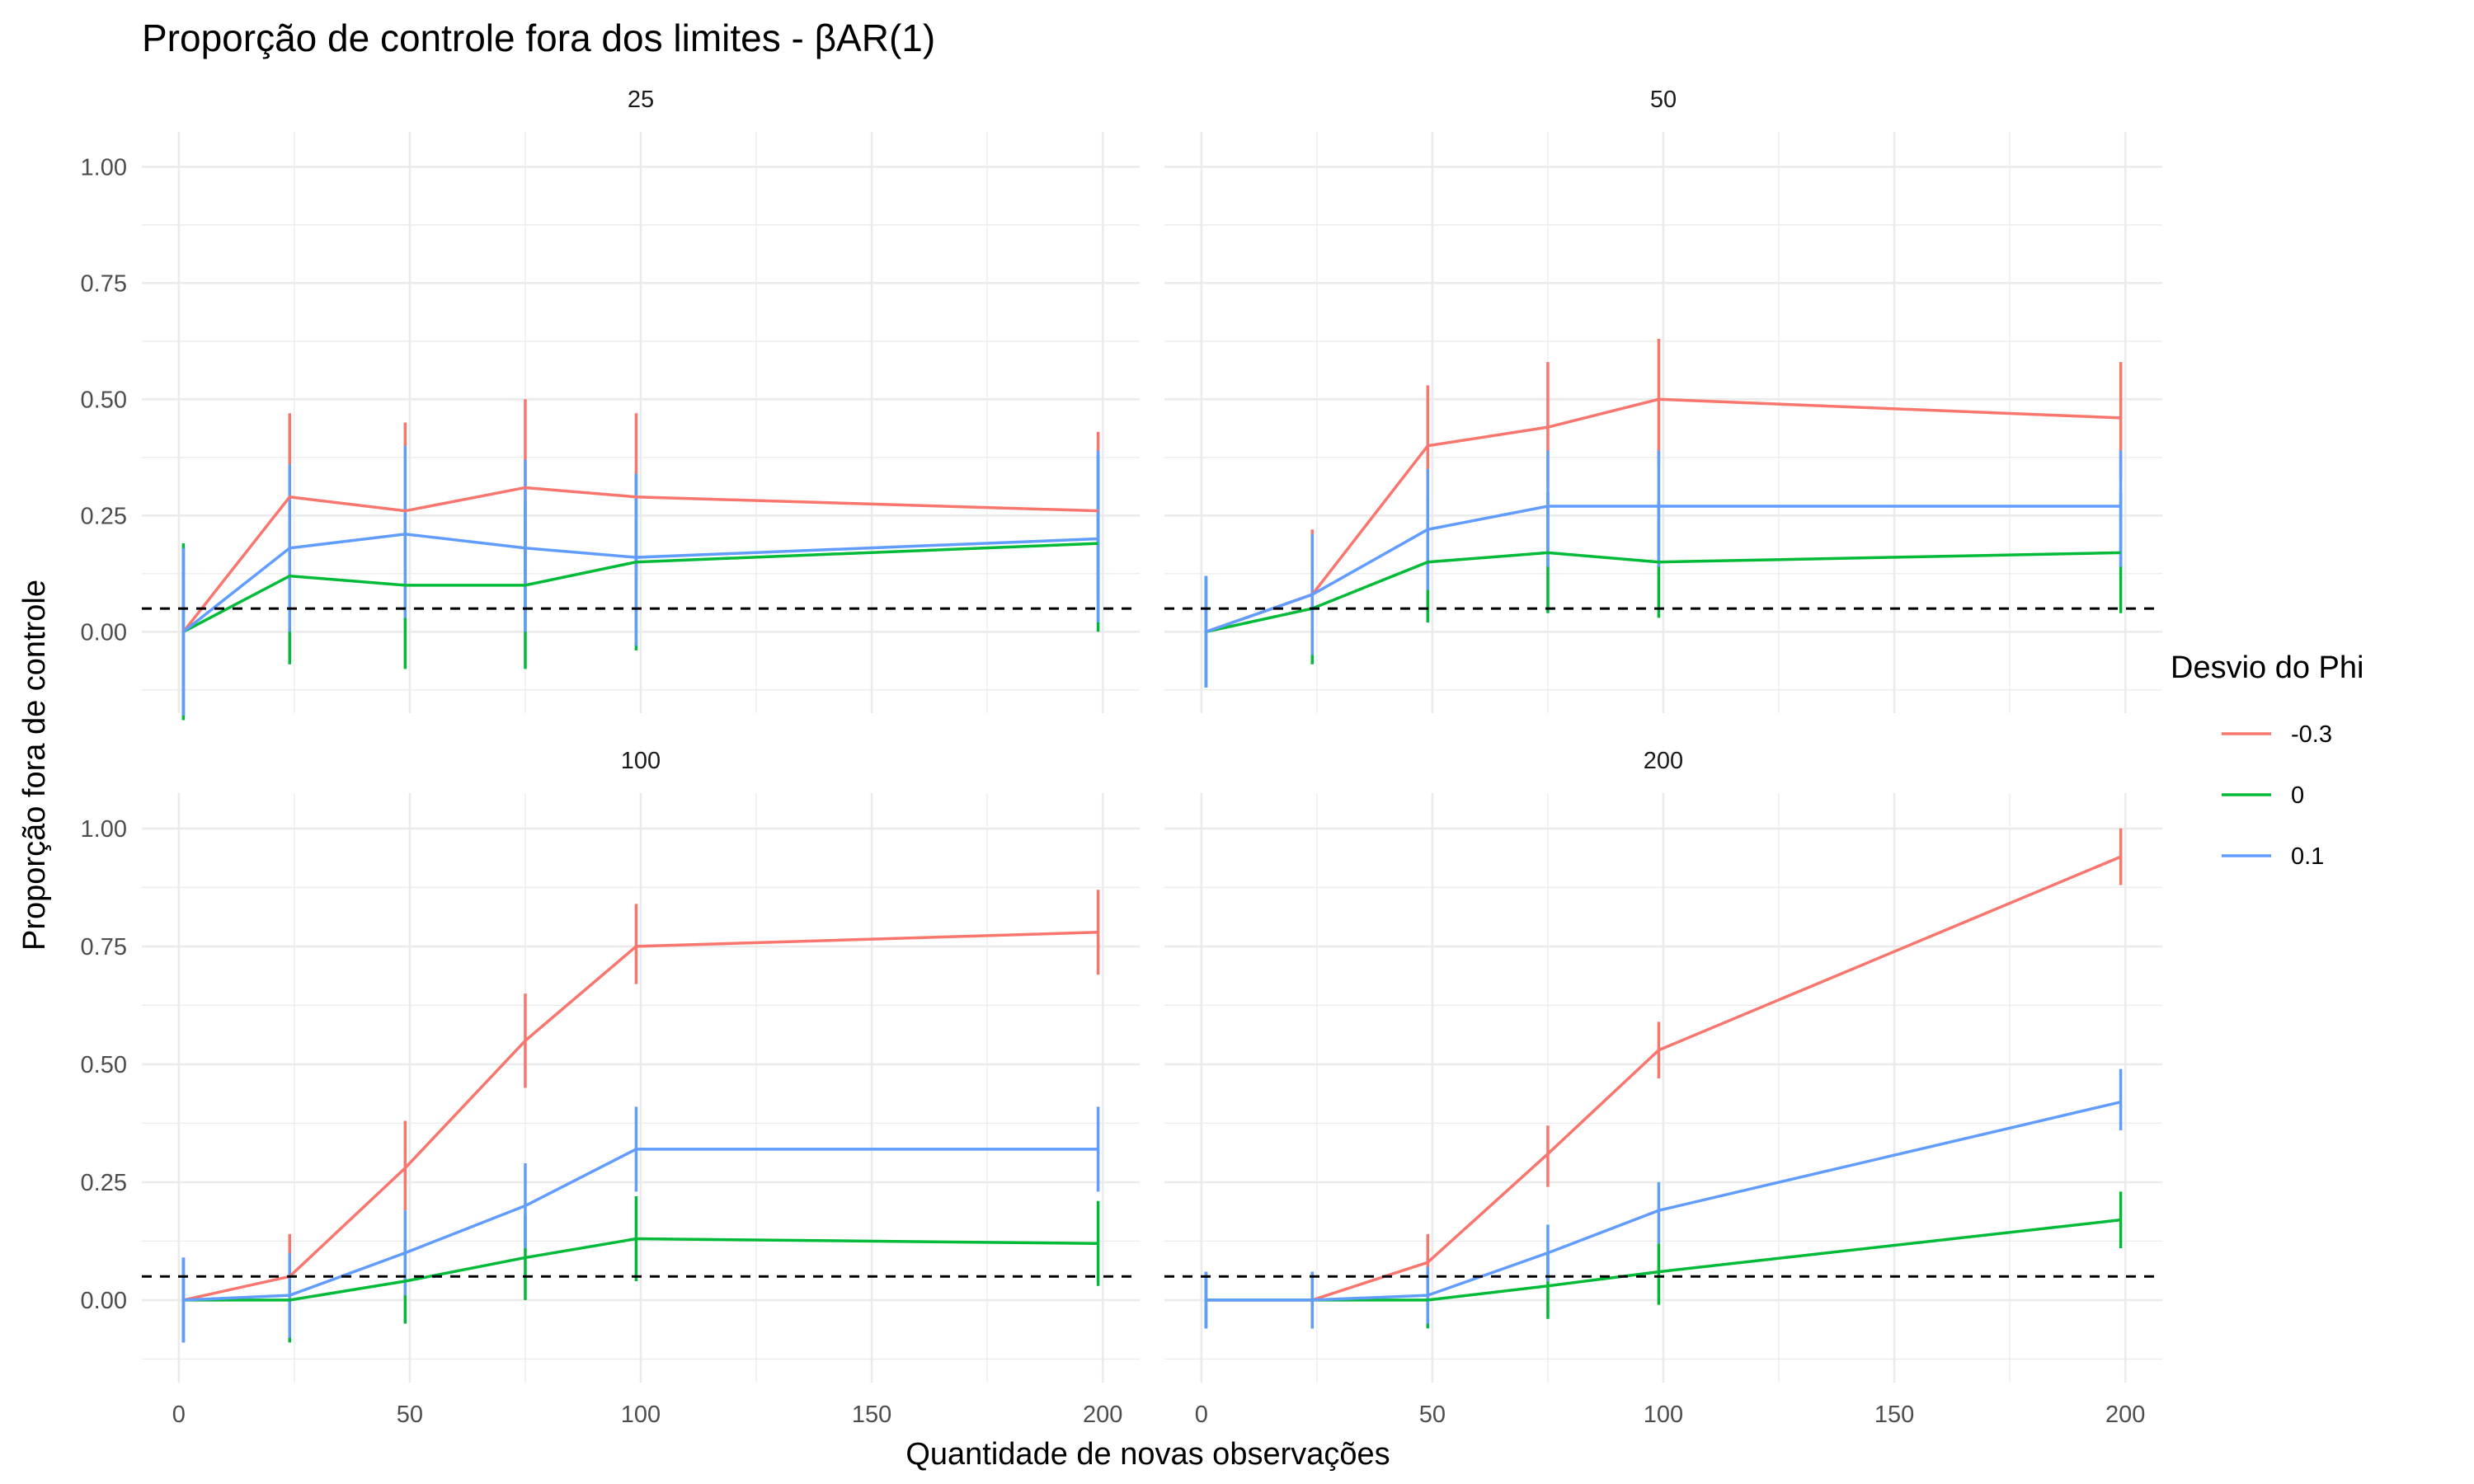 The height and width of the screenshot is (1484, 2474). Describe the element at coordinates (641, 761) in the screenshot. I see `facet-strip-label: 100` at that location.